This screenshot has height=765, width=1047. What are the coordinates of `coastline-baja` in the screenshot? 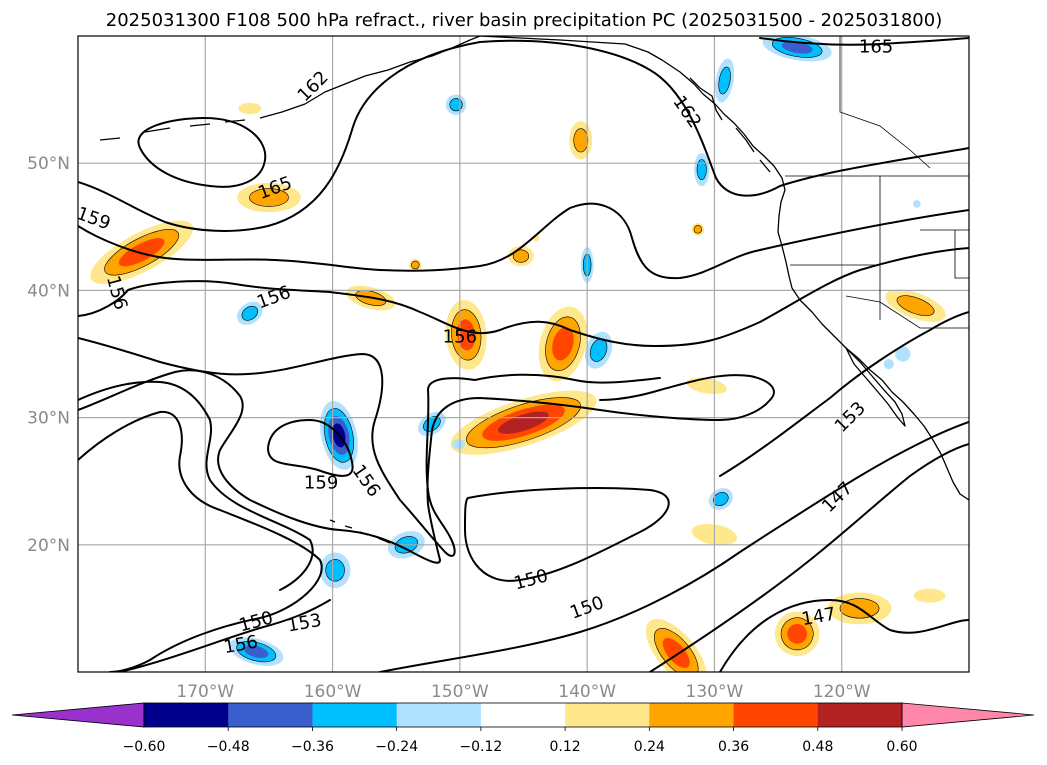 It's located at (875, 387).